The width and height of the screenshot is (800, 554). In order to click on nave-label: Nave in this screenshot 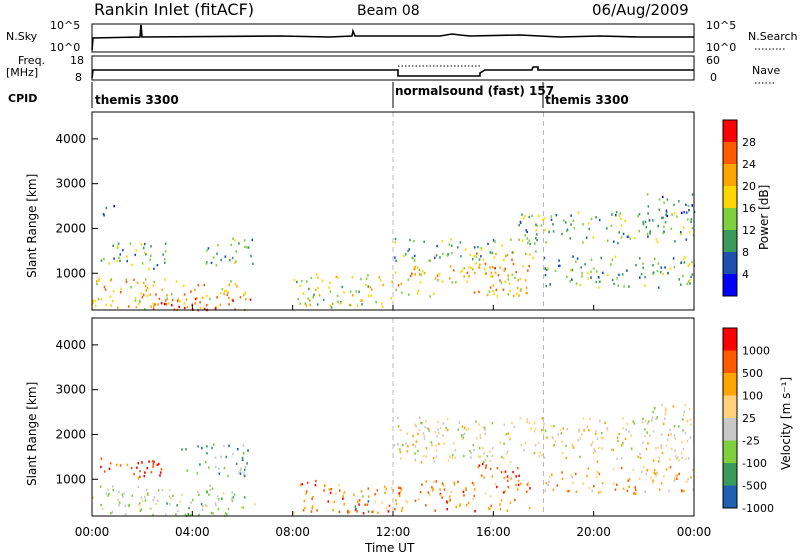, I will do `click(766, 70)`.